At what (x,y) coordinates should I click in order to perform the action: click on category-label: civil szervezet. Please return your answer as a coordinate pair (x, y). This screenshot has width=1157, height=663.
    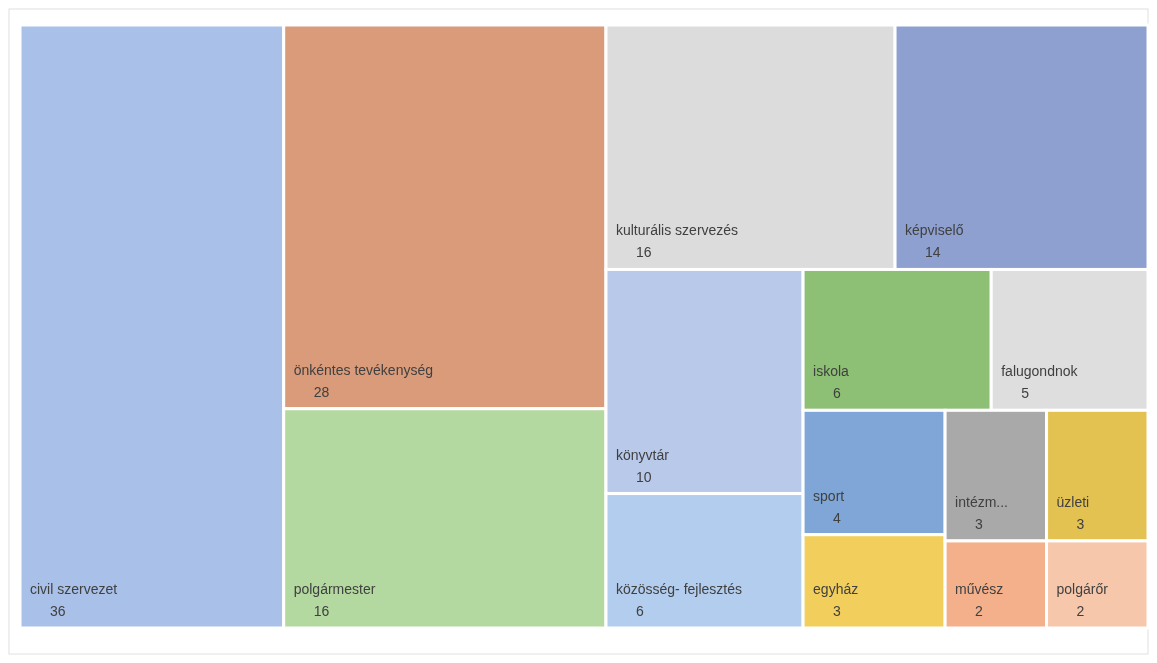
    Looking at the image, I should click on (74, 589).